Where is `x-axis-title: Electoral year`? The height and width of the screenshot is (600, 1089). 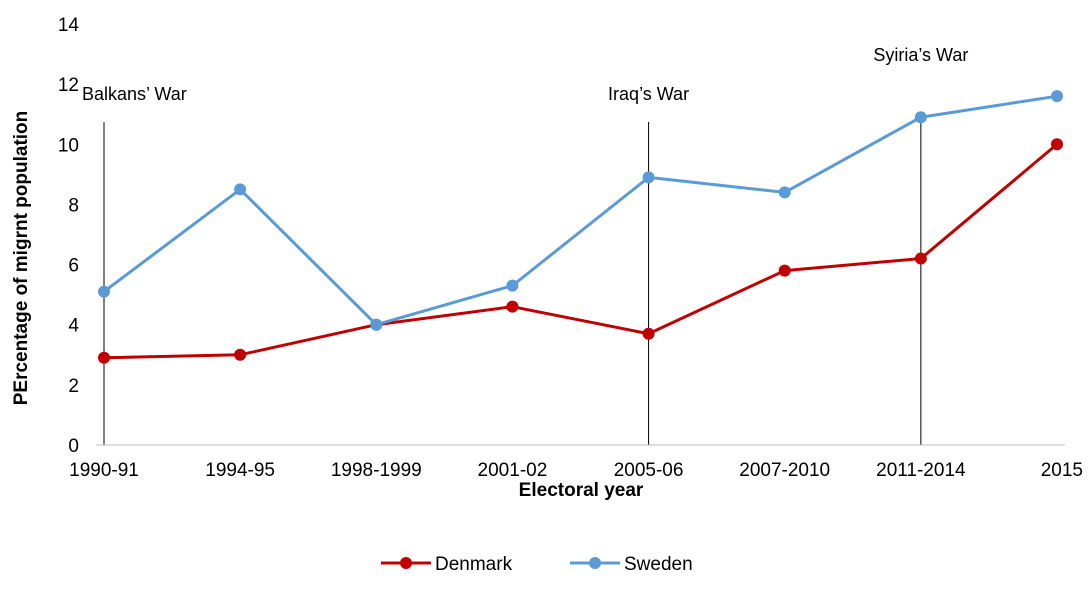
x-axis-title: Electoral year is located at coordinates (581, 490).